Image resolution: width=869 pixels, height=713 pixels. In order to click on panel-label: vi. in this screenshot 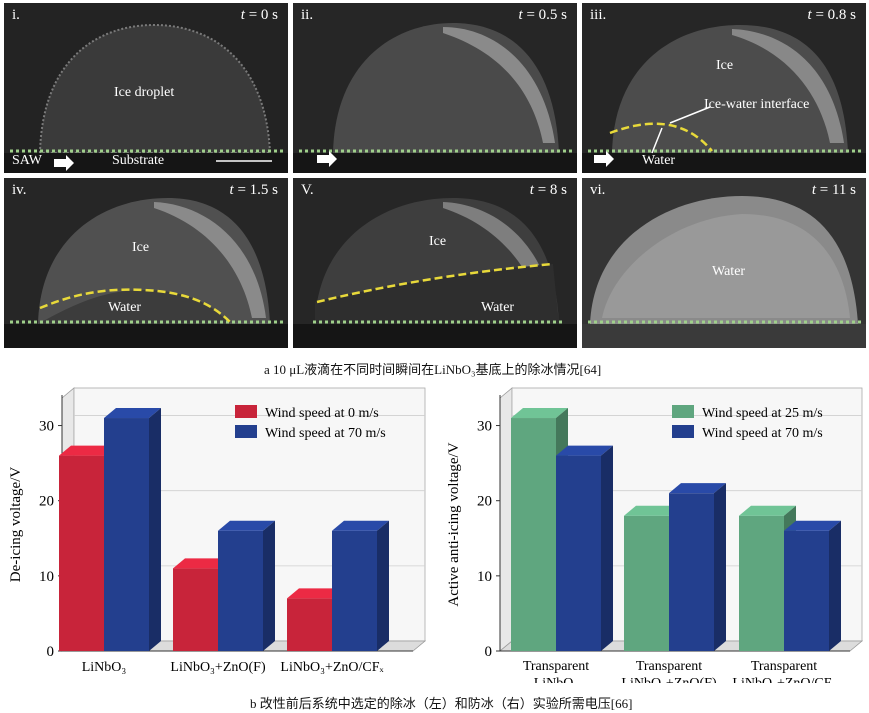, I will do `click(598, 190)`.